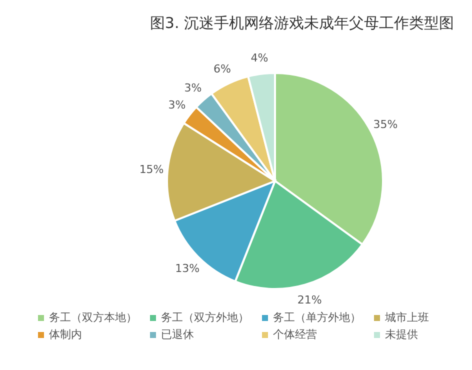  I want to click on data-label: 21%, so click(309, 300).